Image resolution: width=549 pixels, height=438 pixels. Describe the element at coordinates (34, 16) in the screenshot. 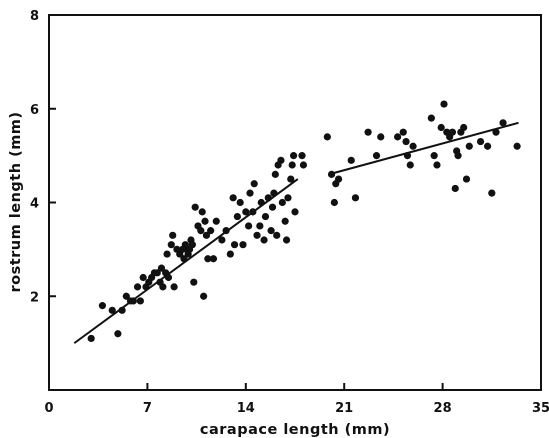

I see `y-tick-label: 8` at that location.